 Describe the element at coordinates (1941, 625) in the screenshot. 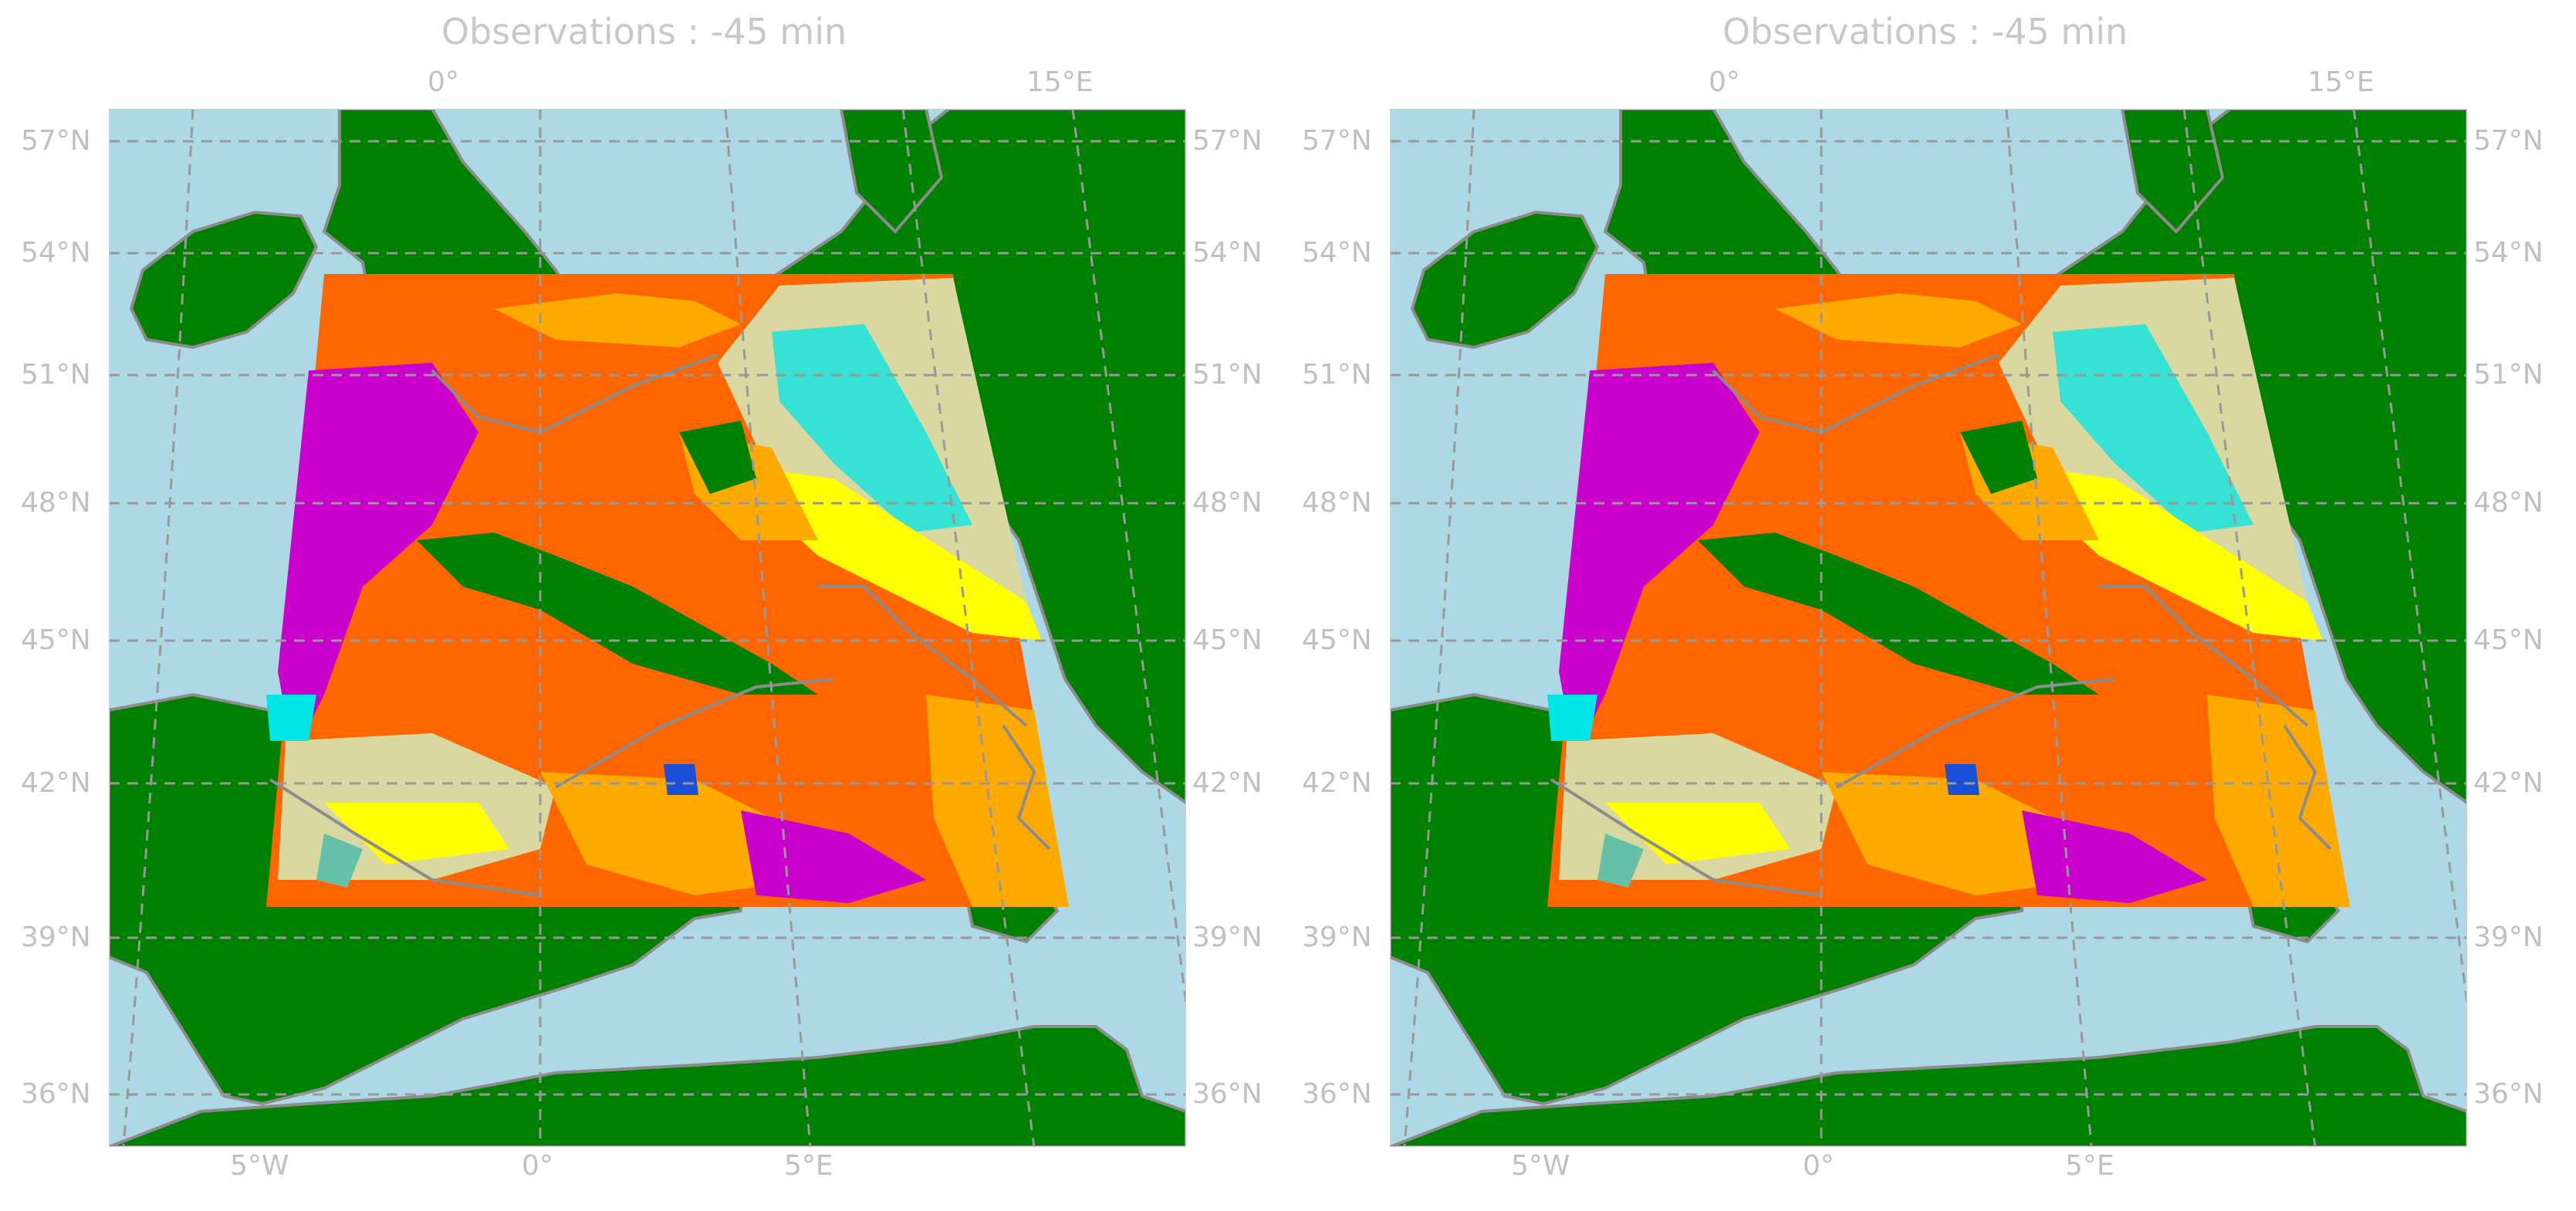

I see `country-borders` at that location.